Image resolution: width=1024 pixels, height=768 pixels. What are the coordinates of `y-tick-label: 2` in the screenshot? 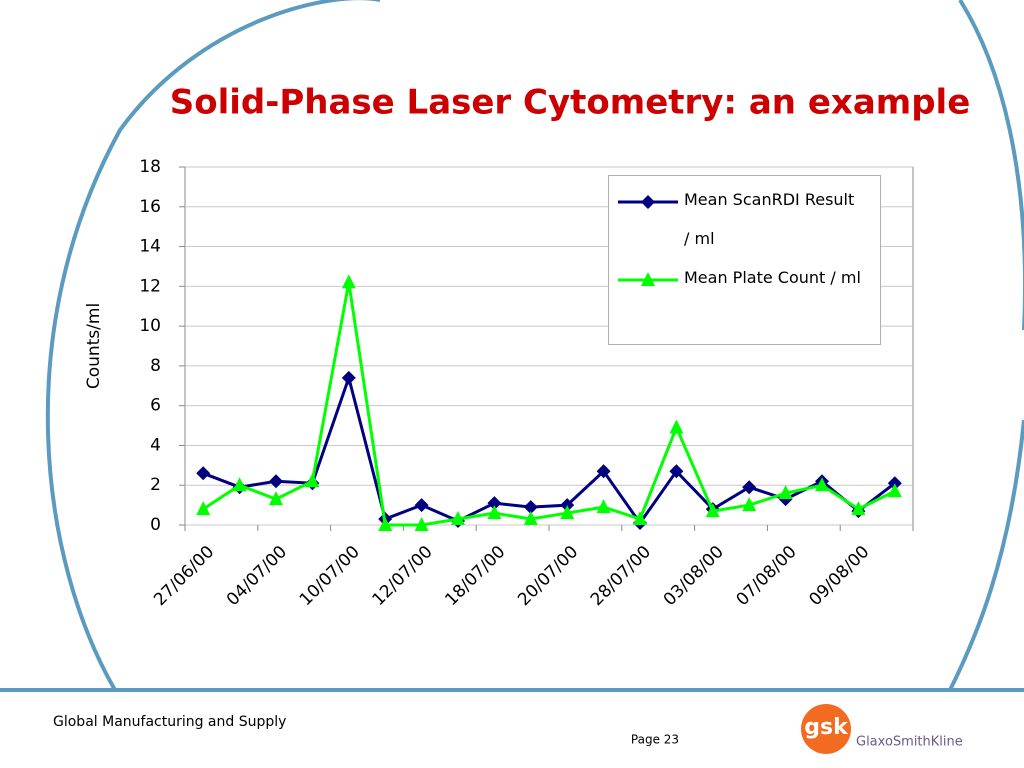 It's located at (155, 485).